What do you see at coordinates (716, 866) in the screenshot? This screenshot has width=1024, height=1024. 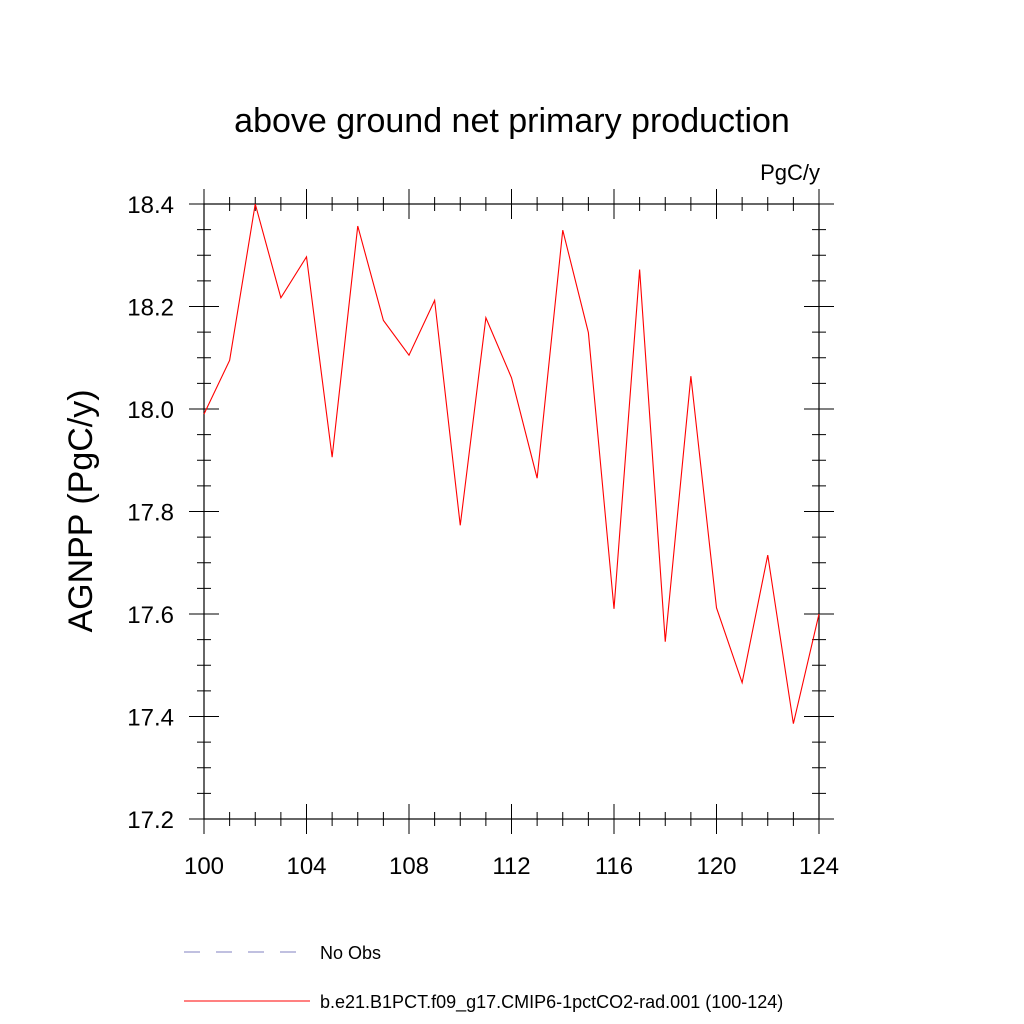 I see `x-tick-label: 120` at bounding box center [716, 866].